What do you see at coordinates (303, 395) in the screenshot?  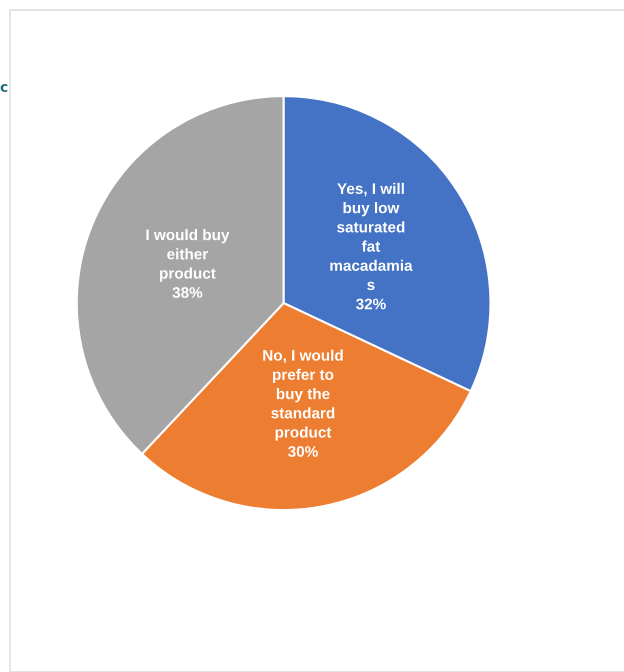 I see `slice-label: No, I would prefer to buy the standard product` at bounding box center [303, 395].